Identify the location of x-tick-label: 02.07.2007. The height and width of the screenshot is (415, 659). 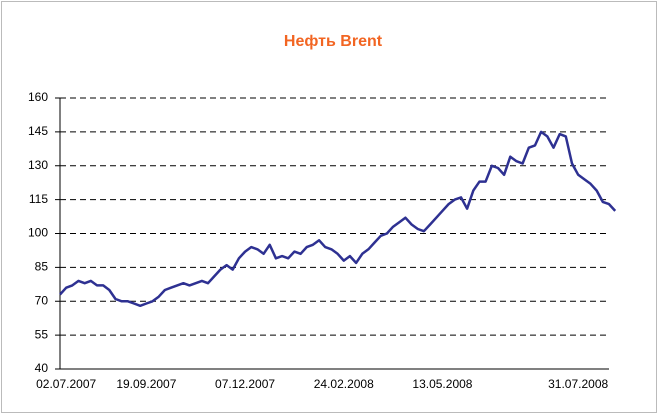
(66, 384).